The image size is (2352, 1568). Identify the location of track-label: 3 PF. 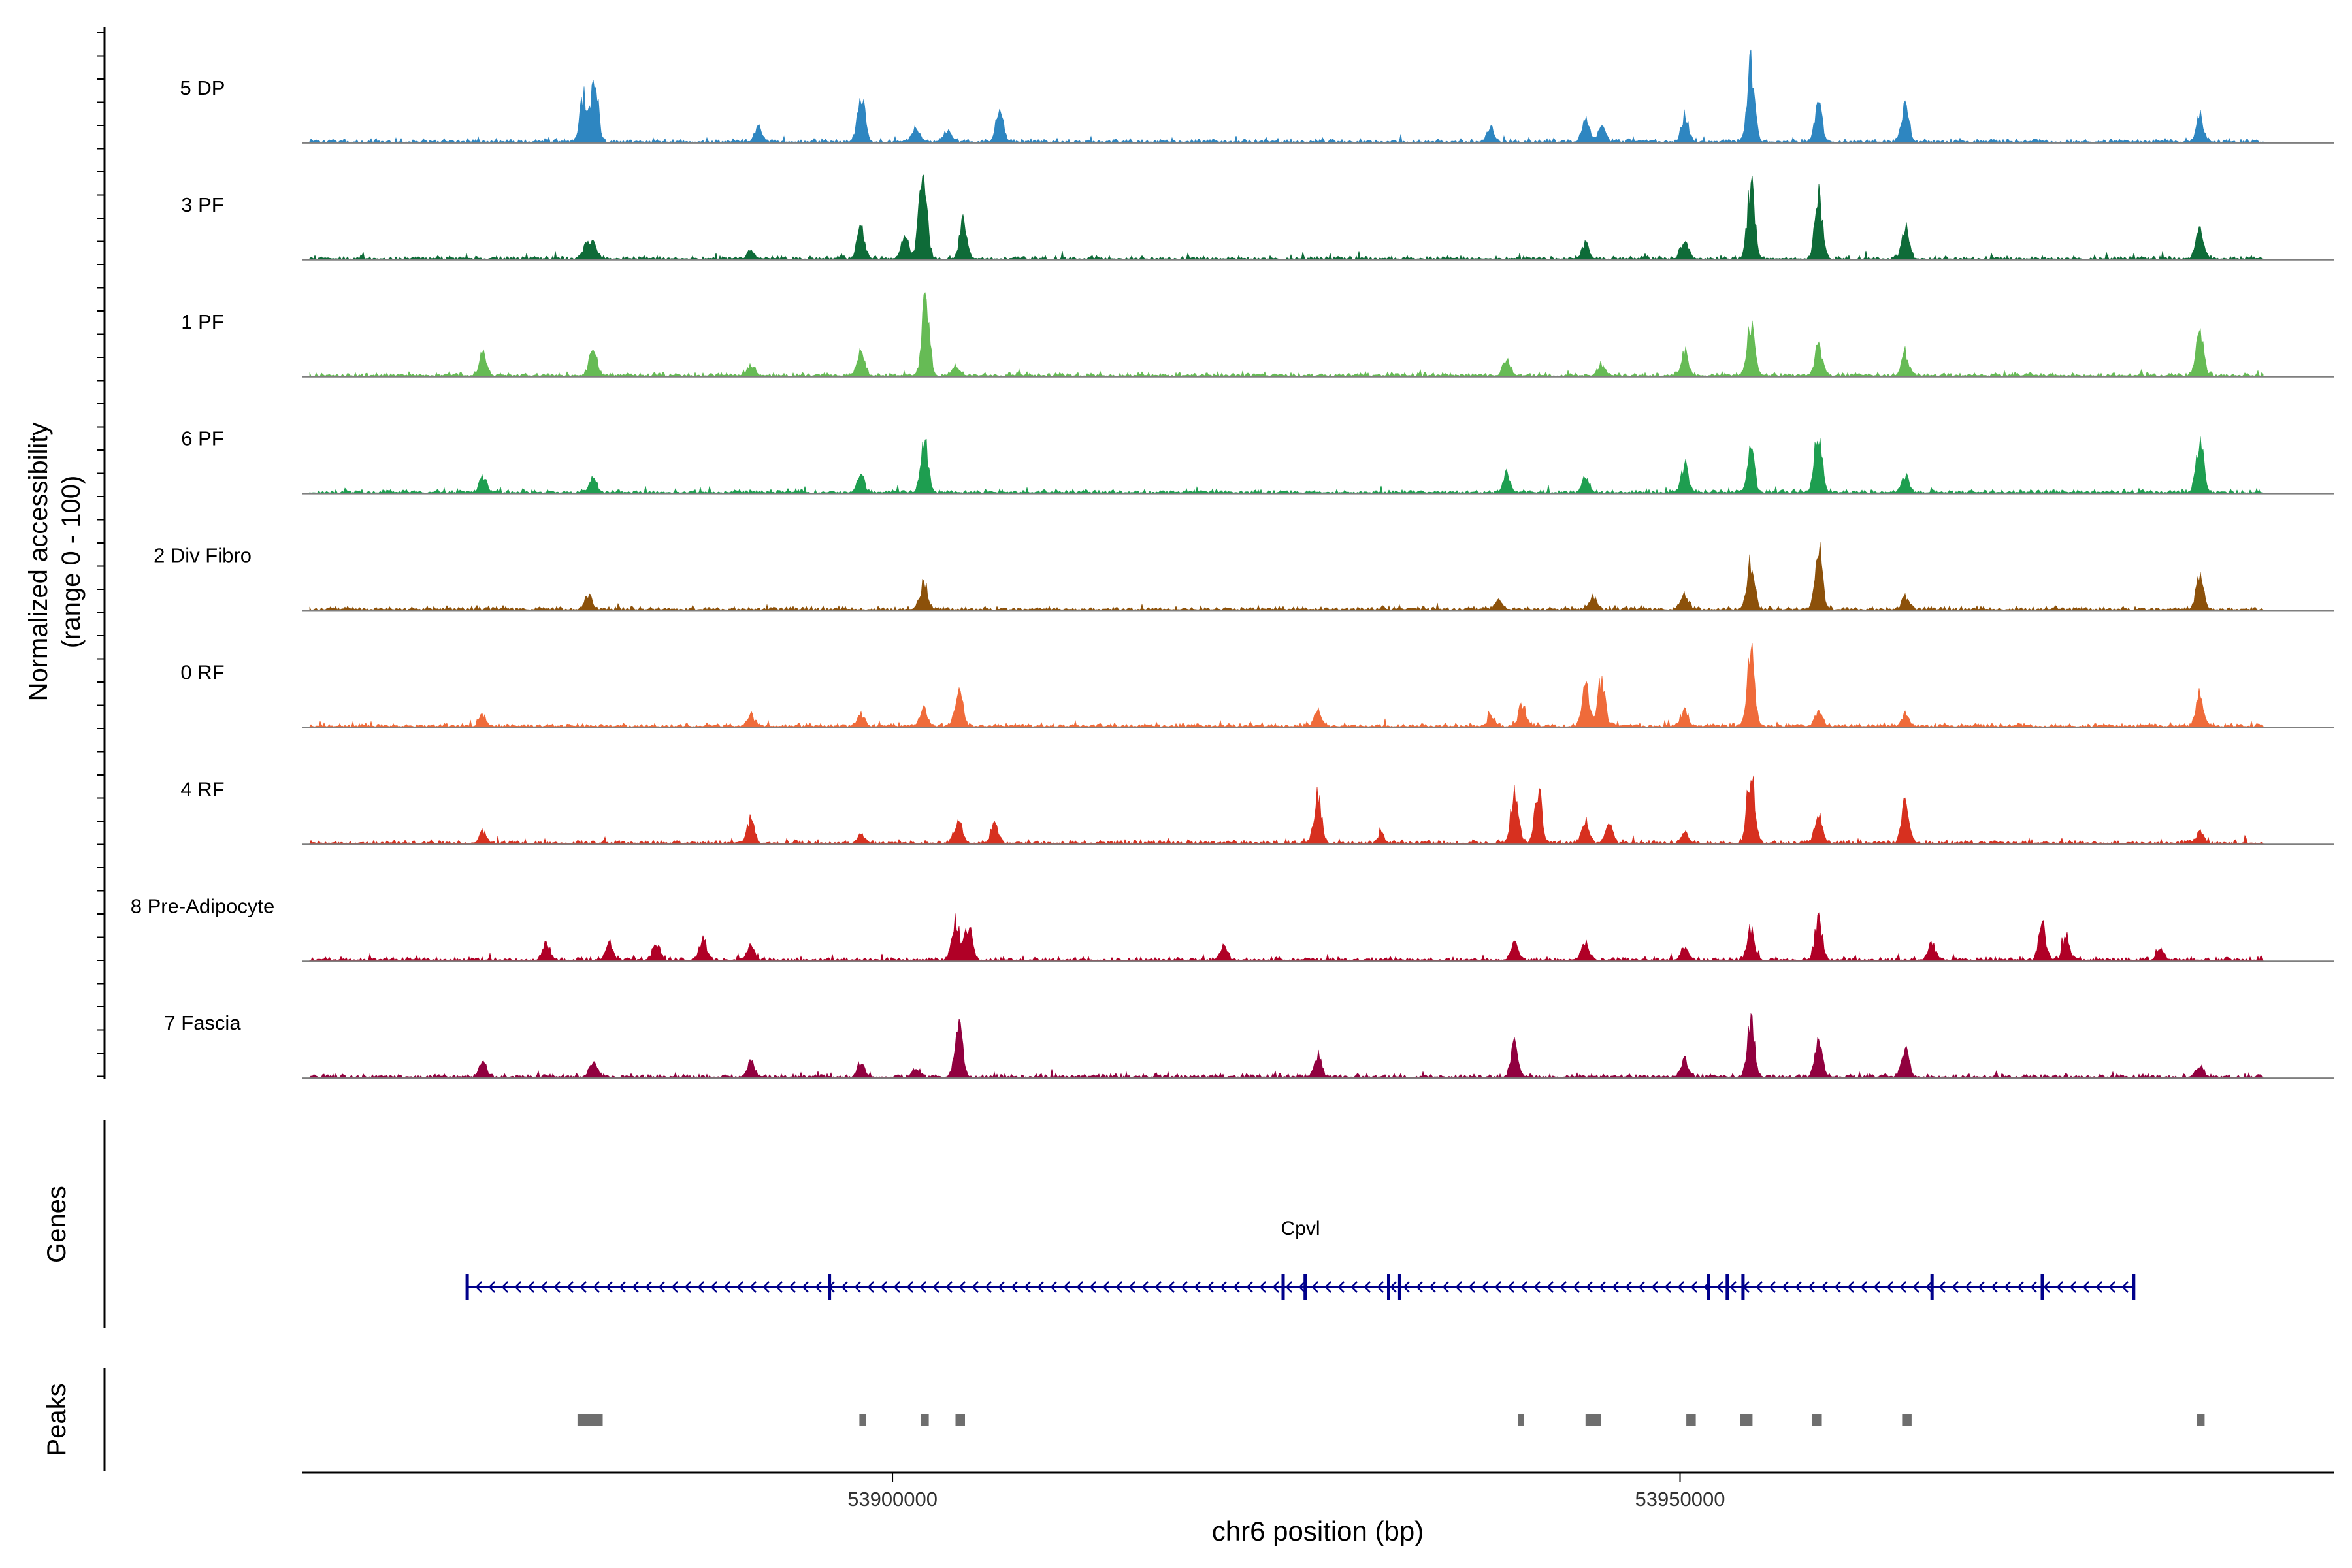
(202, 204).